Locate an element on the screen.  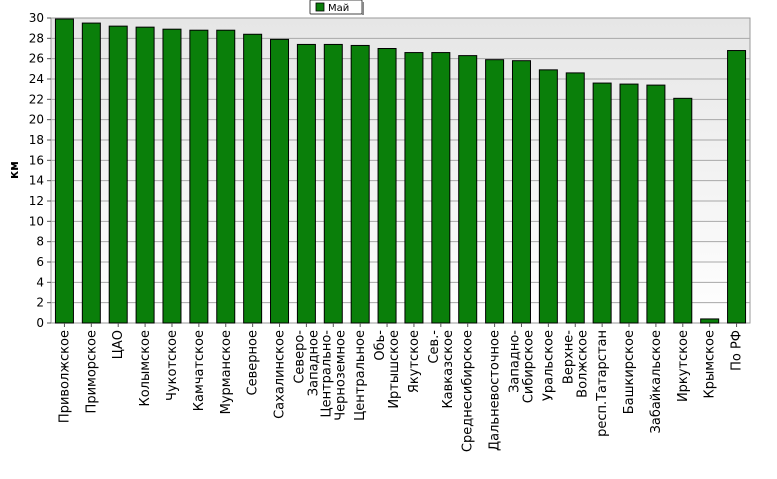
y-tick-label: 26 is located at coordinates (36, 59).